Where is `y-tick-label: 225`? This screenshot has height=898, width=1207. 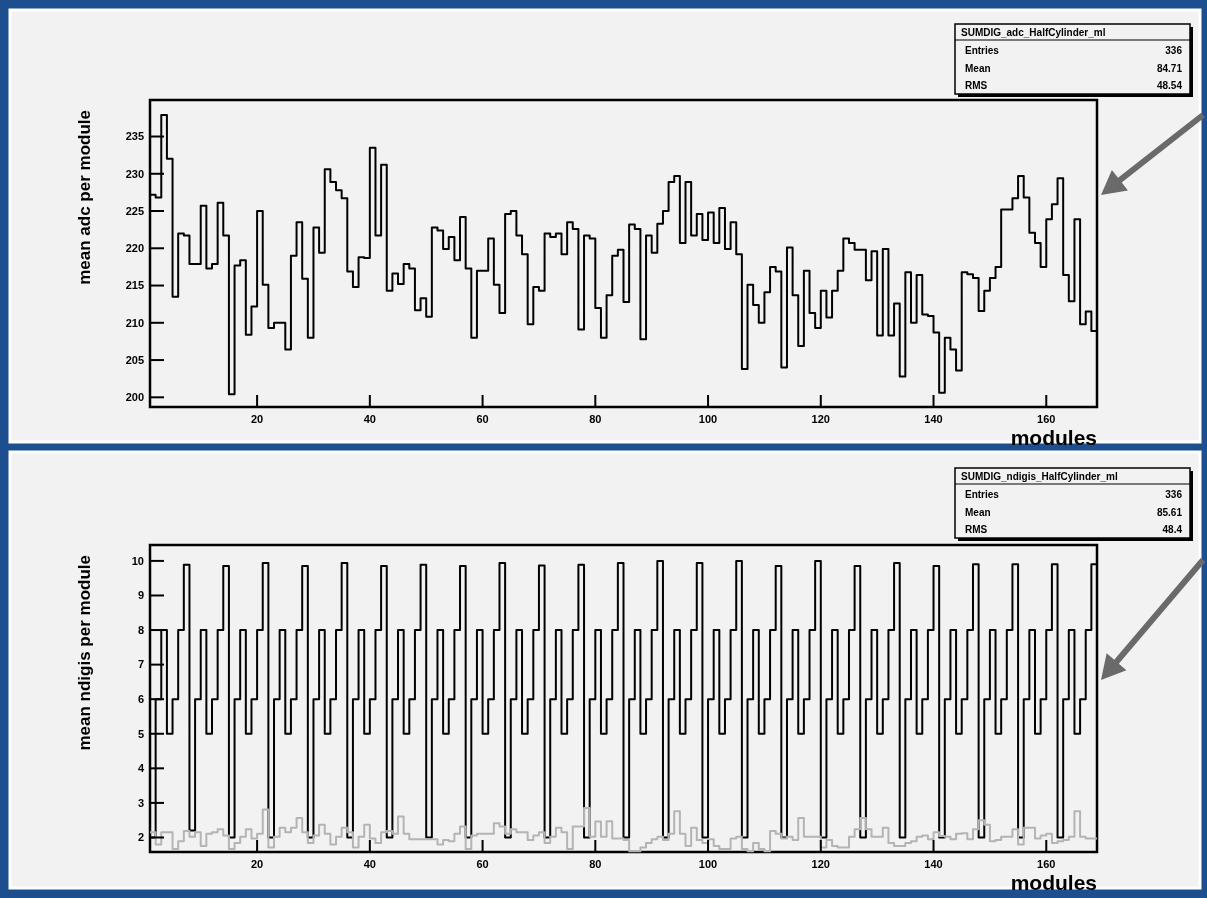
y-tick-label: 225 is located at coordinates (134, 210).